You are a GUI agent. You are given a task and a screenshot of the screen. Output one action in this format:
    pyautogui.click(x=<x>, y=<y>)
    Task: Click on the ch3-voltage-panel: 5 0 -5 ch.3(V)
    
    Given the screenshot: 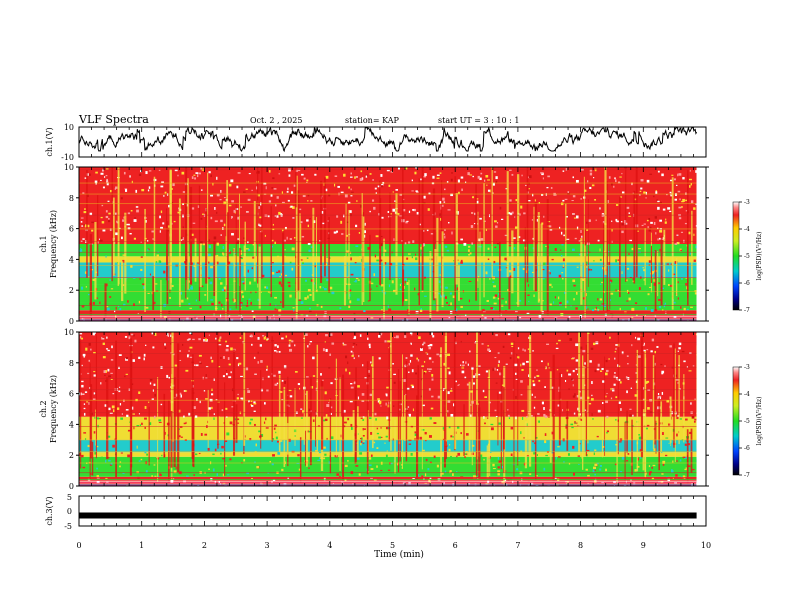 What is the action you would take?
    pyautogui.click(x=376, y=512)
    